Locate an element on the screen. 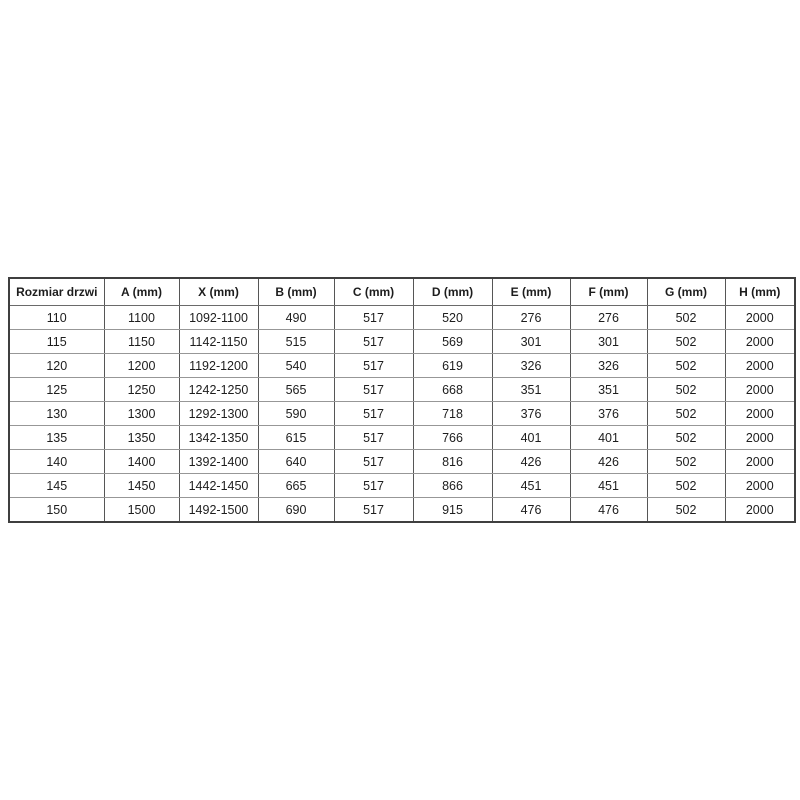 The height and width of the screenshot is (800, 800). table-row: 135 1350 1342-1350 615 517 766 401 401 502 2000 is located at coordinates (402, 437).